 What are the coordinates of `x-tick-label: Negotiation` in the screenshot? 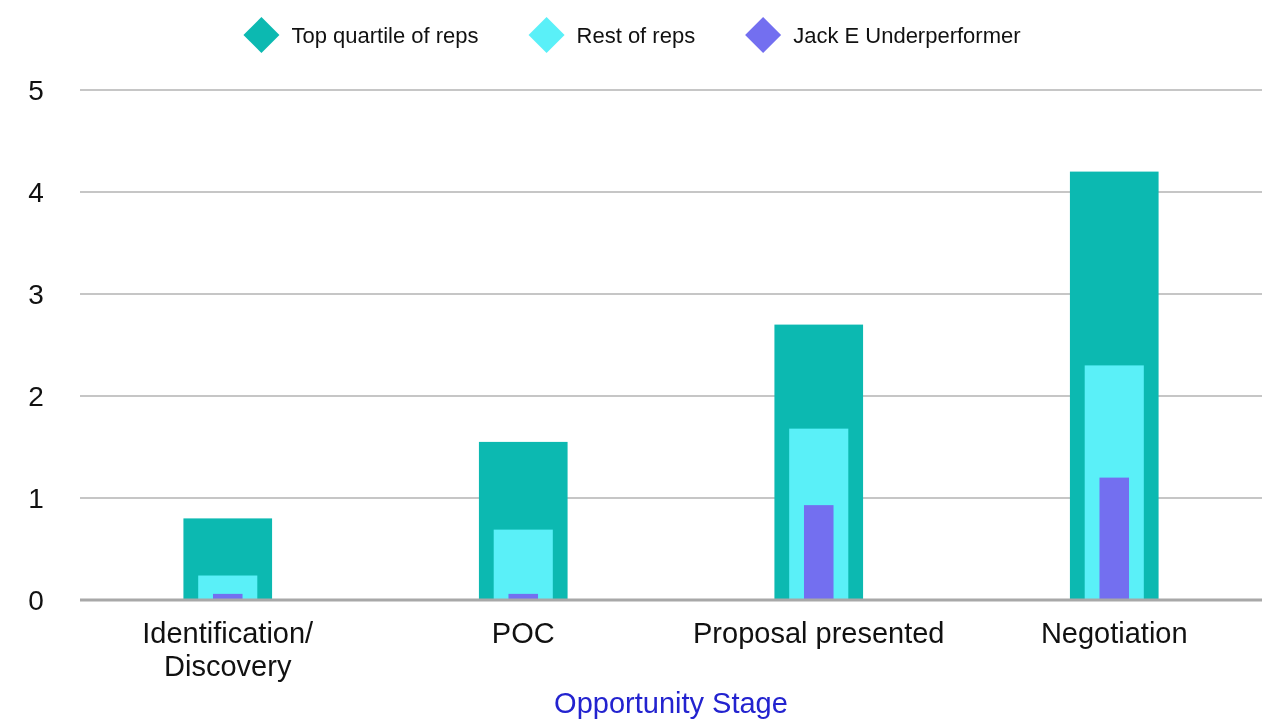 It's located at (1114, 633).